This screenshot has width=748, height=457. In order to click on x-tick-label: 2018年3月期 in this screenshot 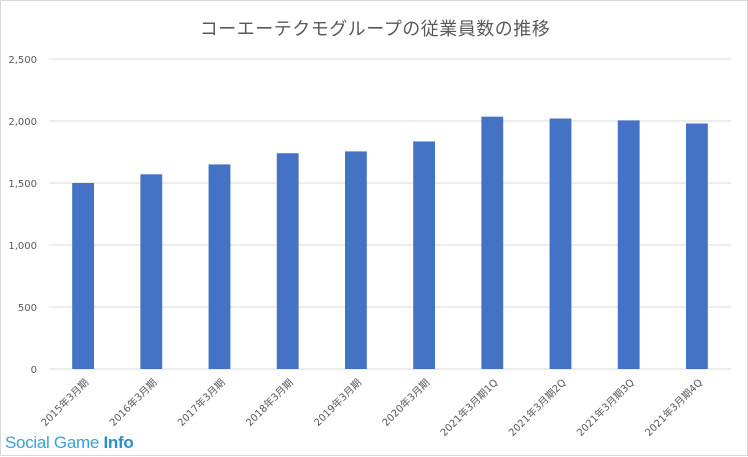, I will do `click(269, 402)`.